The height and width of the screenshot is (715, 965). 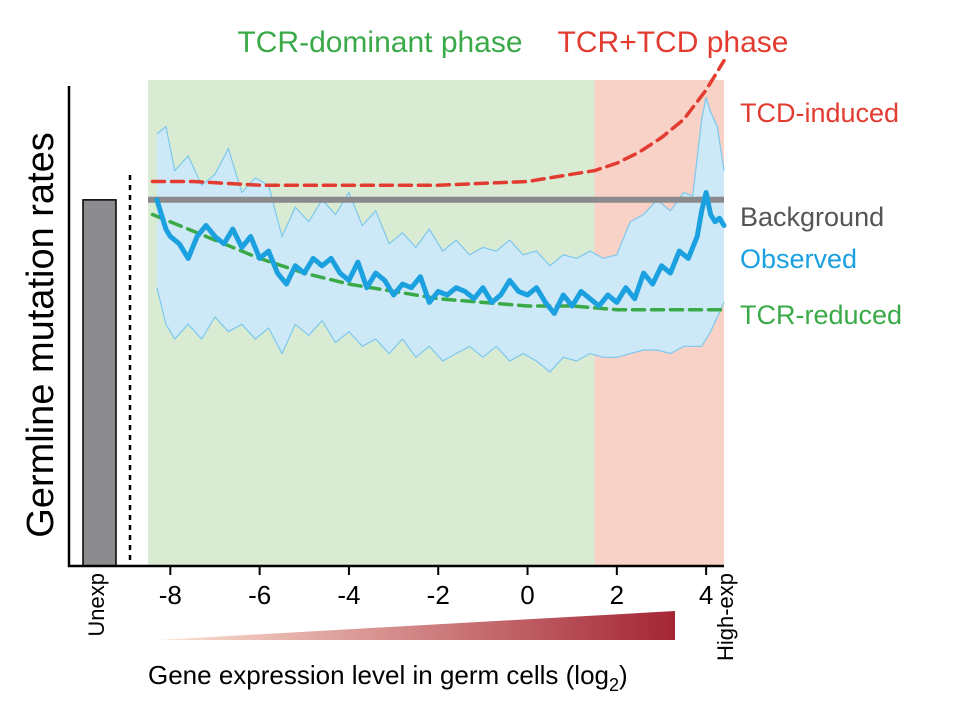 What do you see at coordinates (170, 595) in the screenshot?
I see `x-tick-label: -8` at bounding box center [170, 595].